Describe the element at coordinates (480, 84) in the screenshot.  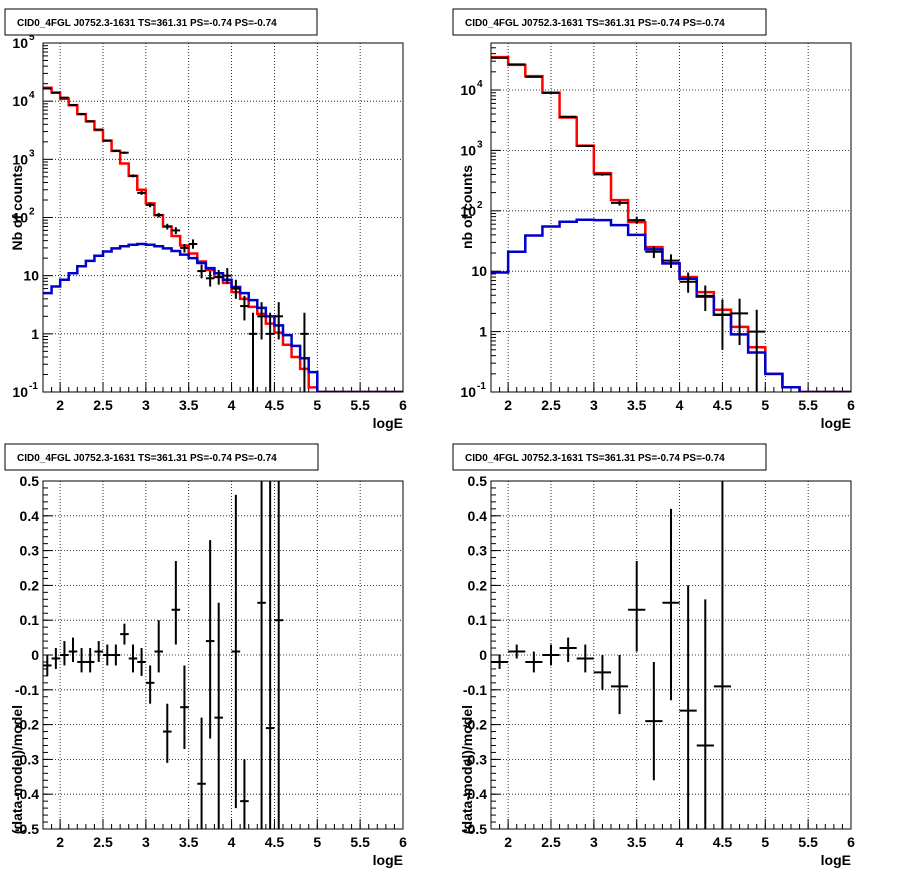
I see `y-tick-exponent: 4` at that location.